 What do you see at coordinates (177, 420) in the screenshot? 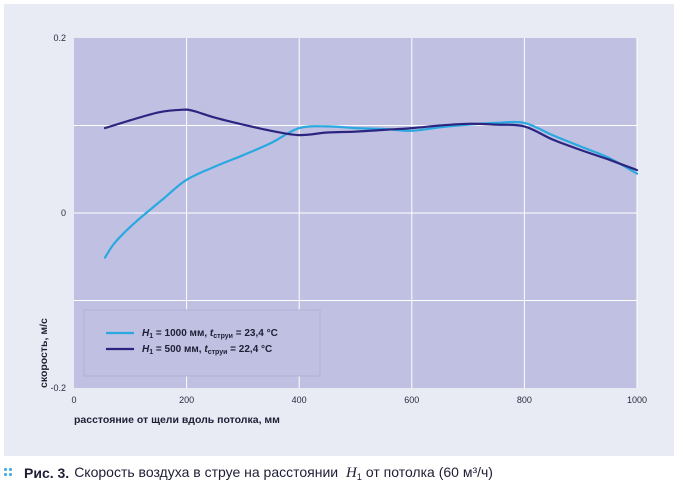
I see `x-axis-label: расстояние от щели вдоль потолка, мм` at bounding box center [177, 420].